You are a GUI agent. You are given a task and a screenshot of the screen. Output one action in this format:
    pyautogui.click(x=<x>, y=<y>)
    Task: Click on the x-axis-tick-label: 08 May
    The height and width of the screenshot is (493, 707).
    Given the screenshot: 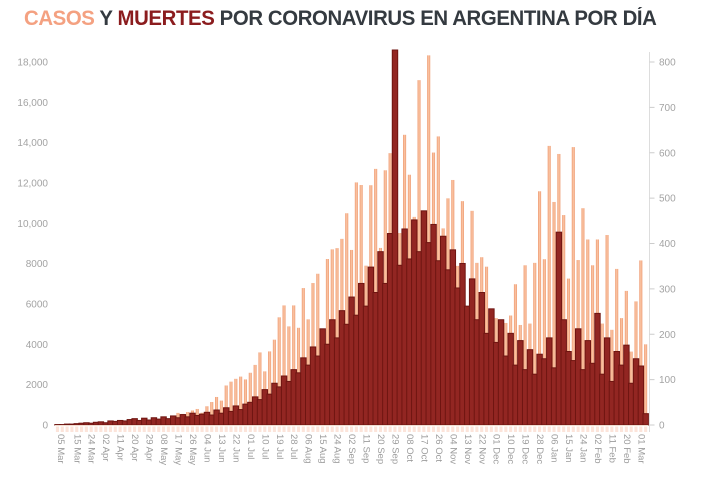 What is the action you would take?
    pyautogui.click(x=163, y=449)
    